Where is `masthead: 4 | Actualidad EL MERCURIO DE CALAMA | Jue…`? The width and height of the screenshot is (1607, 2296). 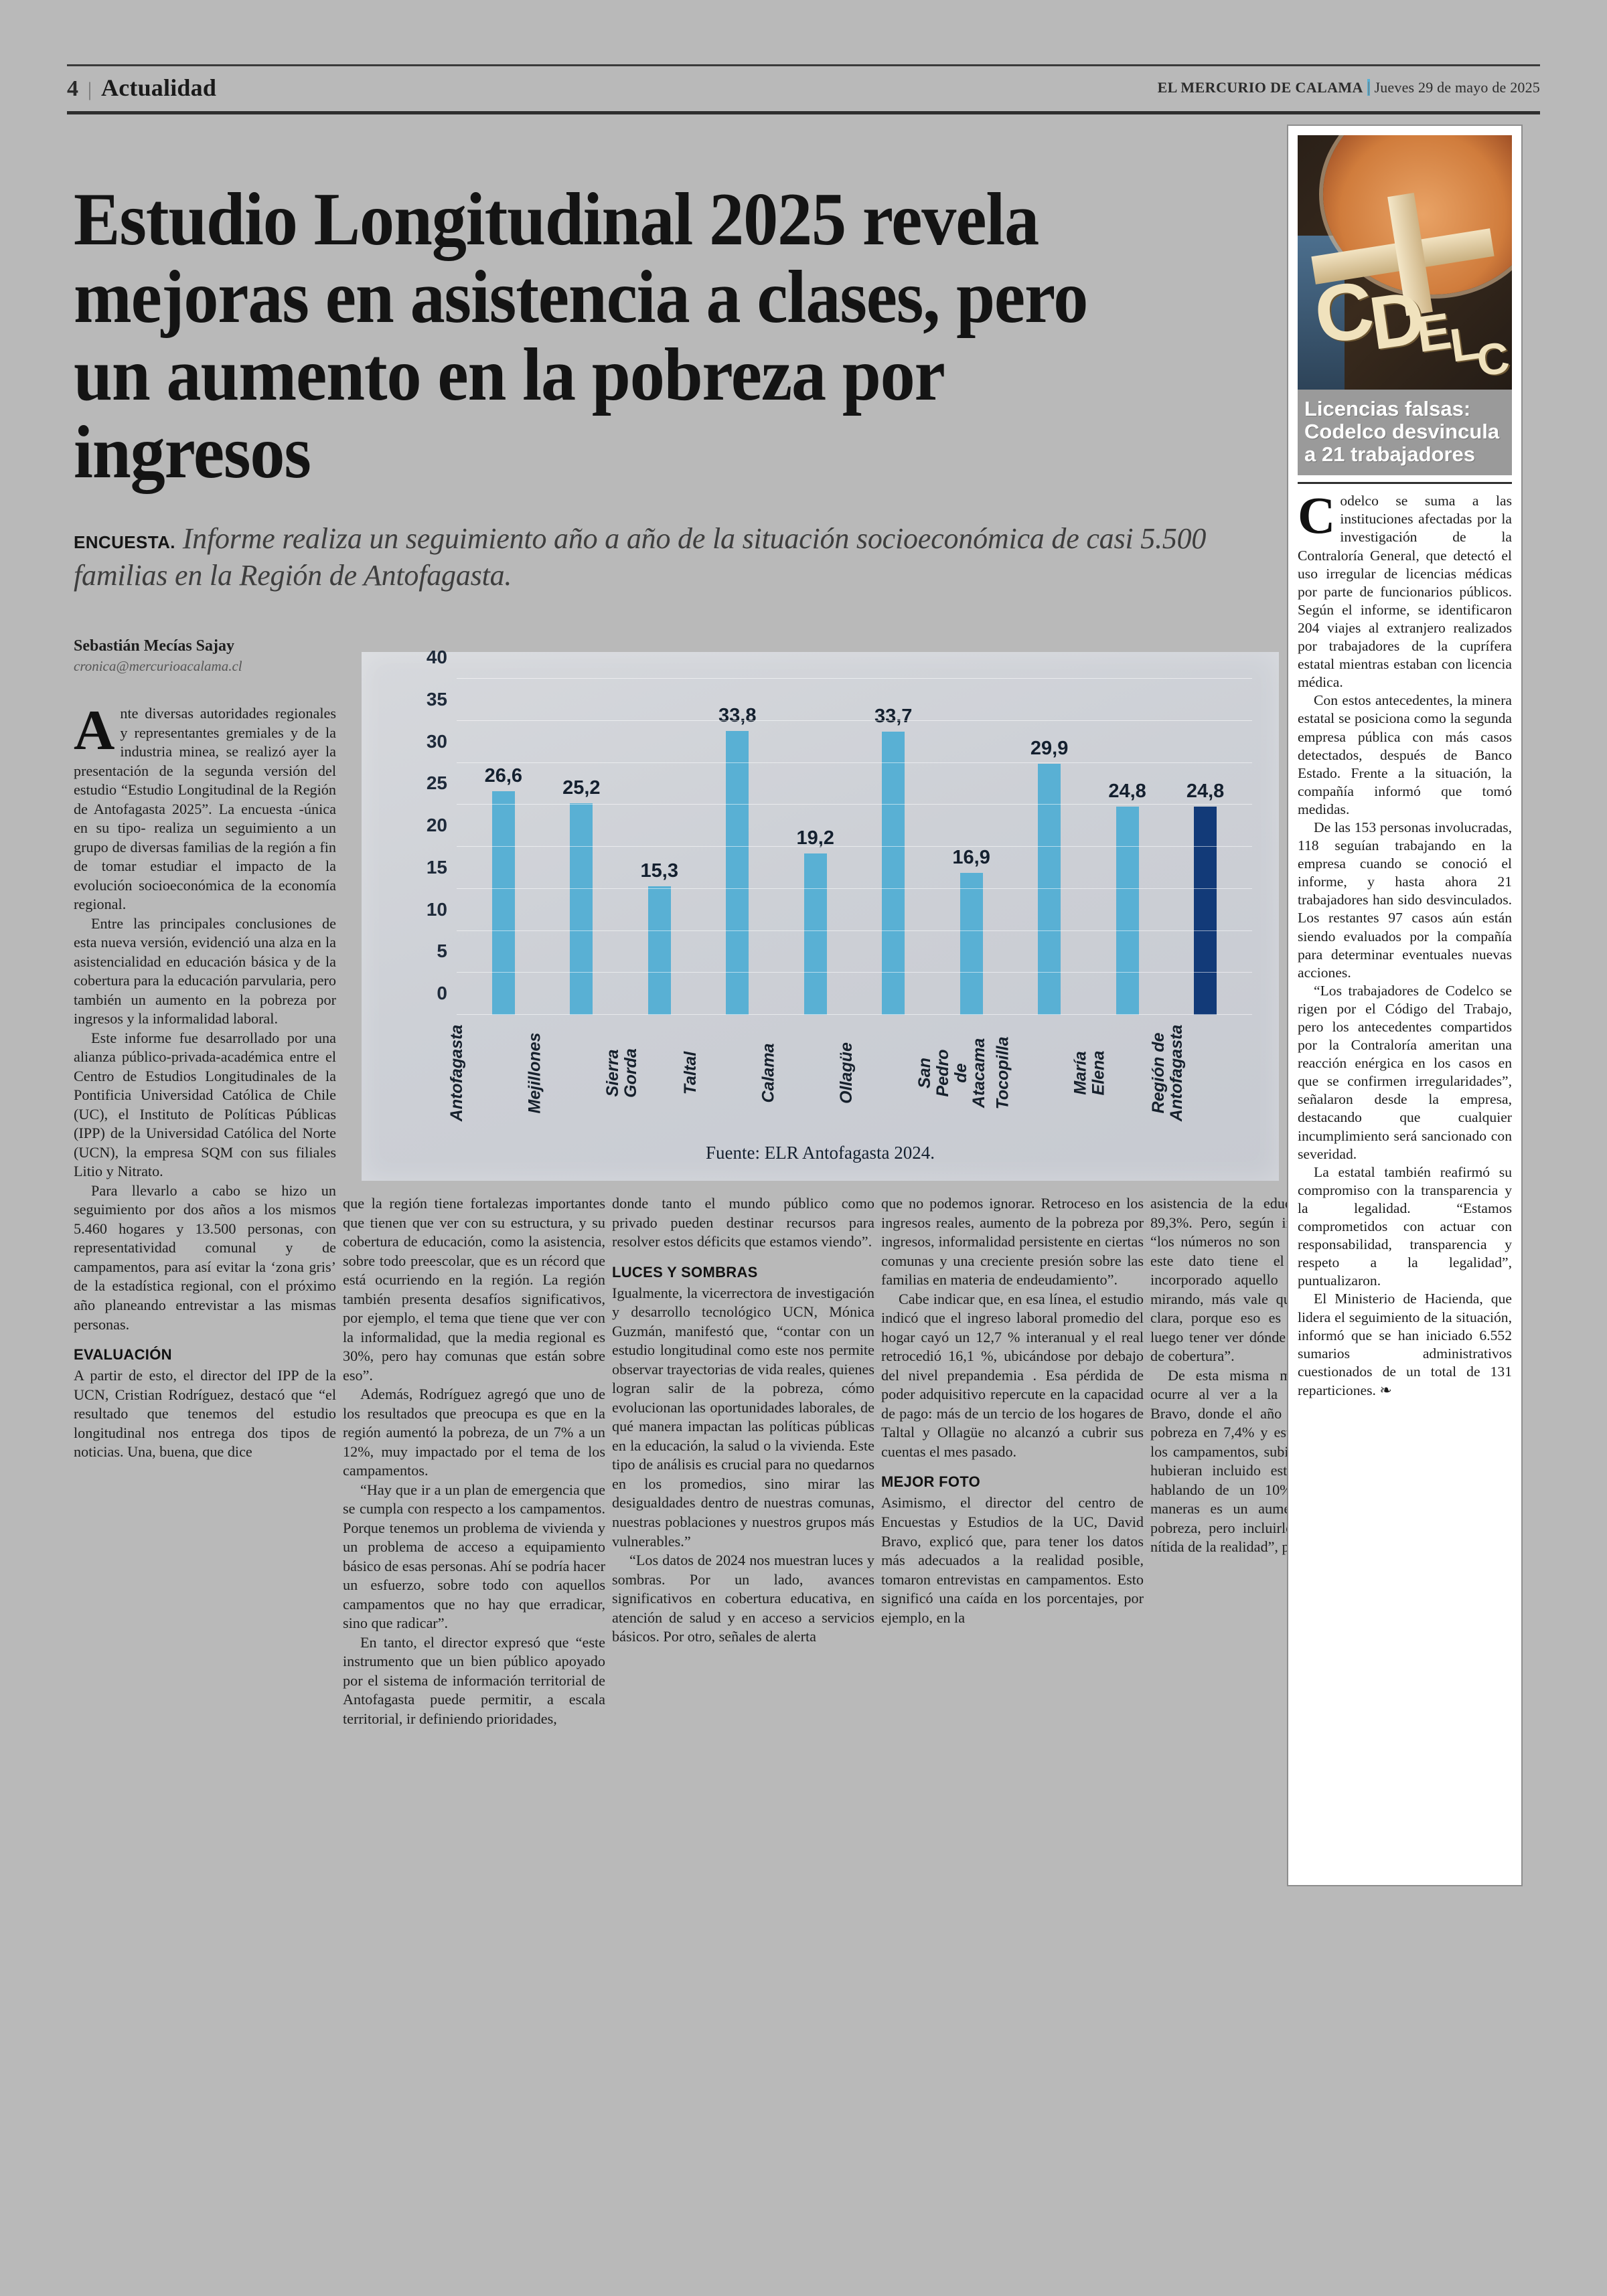 masthead: 4 | Actualidad EL MERCURIO DE CALAMA | Jue… is located at coordinates (803, 89).